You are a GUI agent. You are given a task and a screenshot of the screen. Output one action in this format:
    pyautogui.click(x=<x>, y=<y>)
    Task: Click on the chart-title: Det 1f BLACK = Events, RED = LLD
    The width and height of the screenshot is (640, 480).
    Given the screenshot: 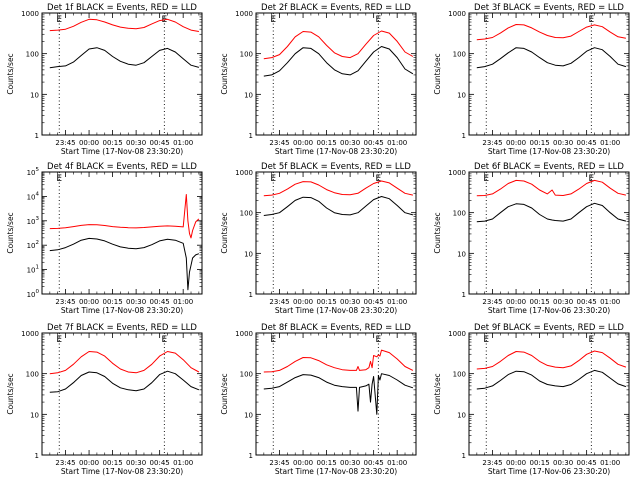 What is the action you would take?
    pyautogui.click(x=122, y=8)
    